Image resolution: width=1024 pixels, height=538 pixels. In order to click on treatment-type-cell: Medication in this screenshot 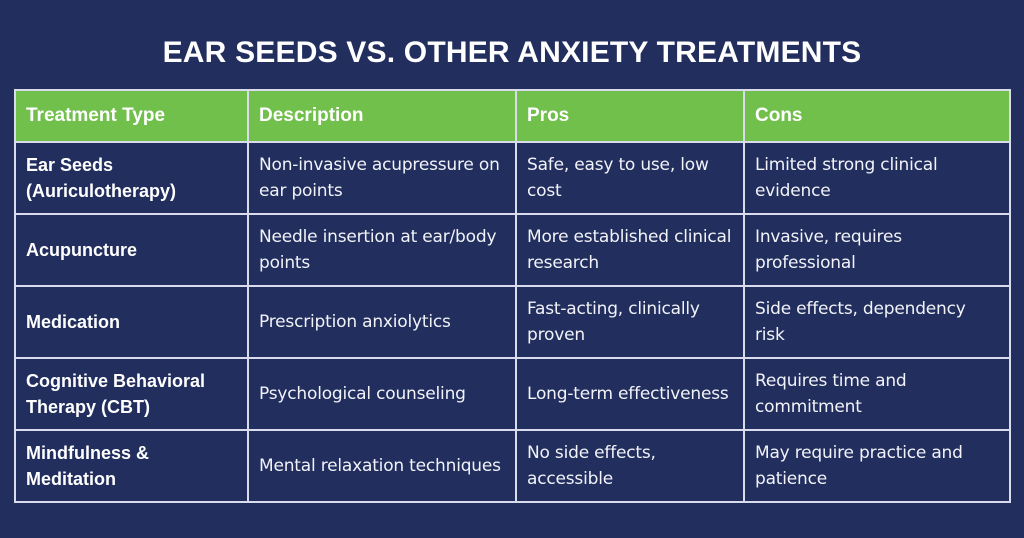, I will do `click(131, 322)`.